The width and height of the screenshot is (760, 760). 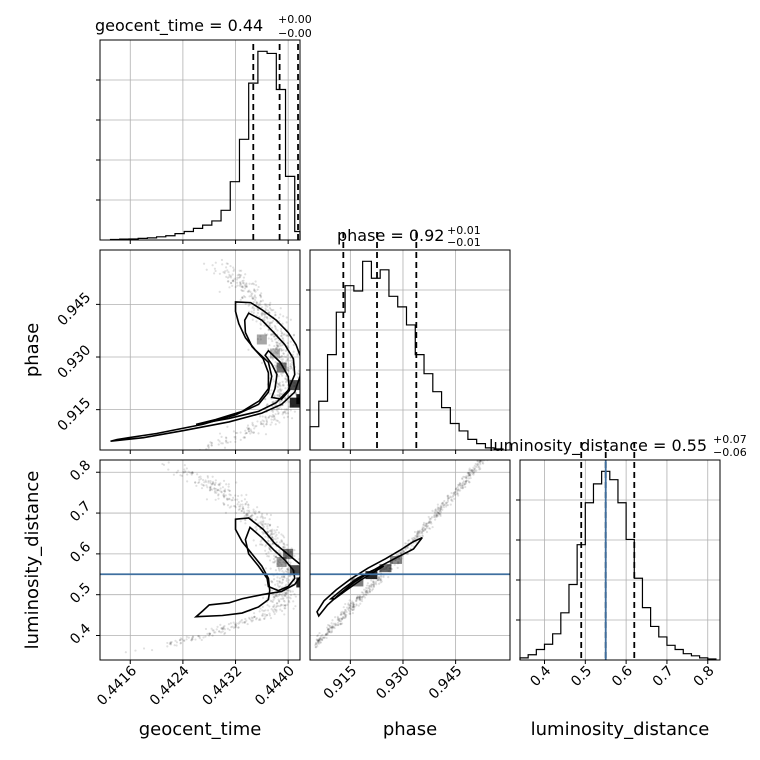 What do you see at coordinates (410, 729) in the screenshot?
I see `xlabel-phase: phase` at bounding box center [410, 729].